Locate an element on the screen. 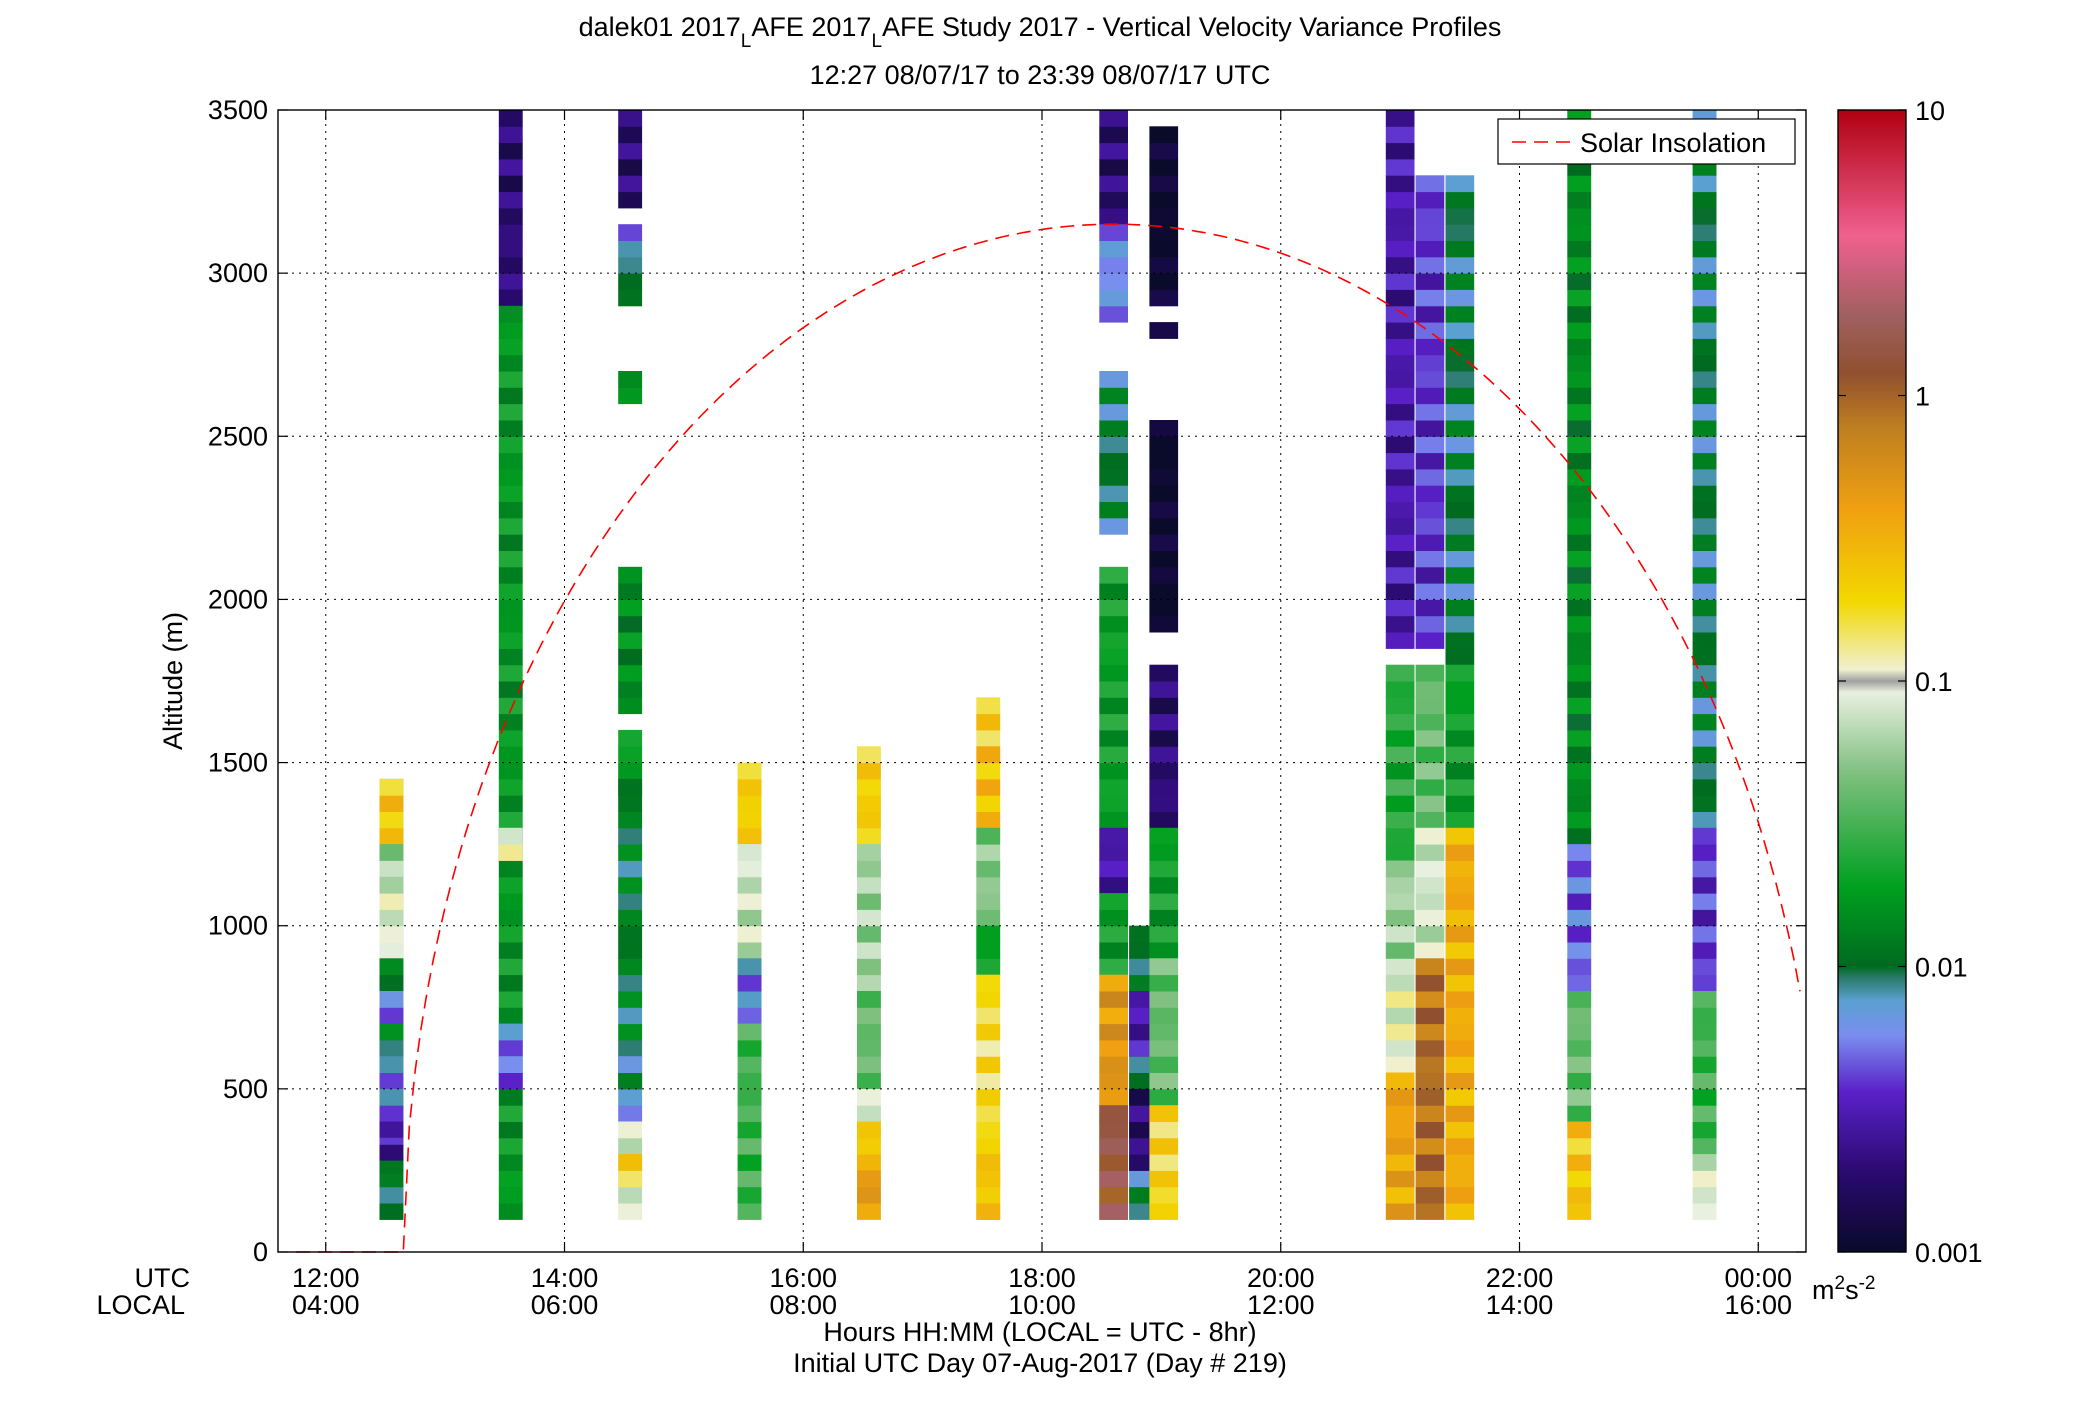 This screenshot has height=1425, width=2098. y-tick-label: 3000 is located at coordinates (238, 273).